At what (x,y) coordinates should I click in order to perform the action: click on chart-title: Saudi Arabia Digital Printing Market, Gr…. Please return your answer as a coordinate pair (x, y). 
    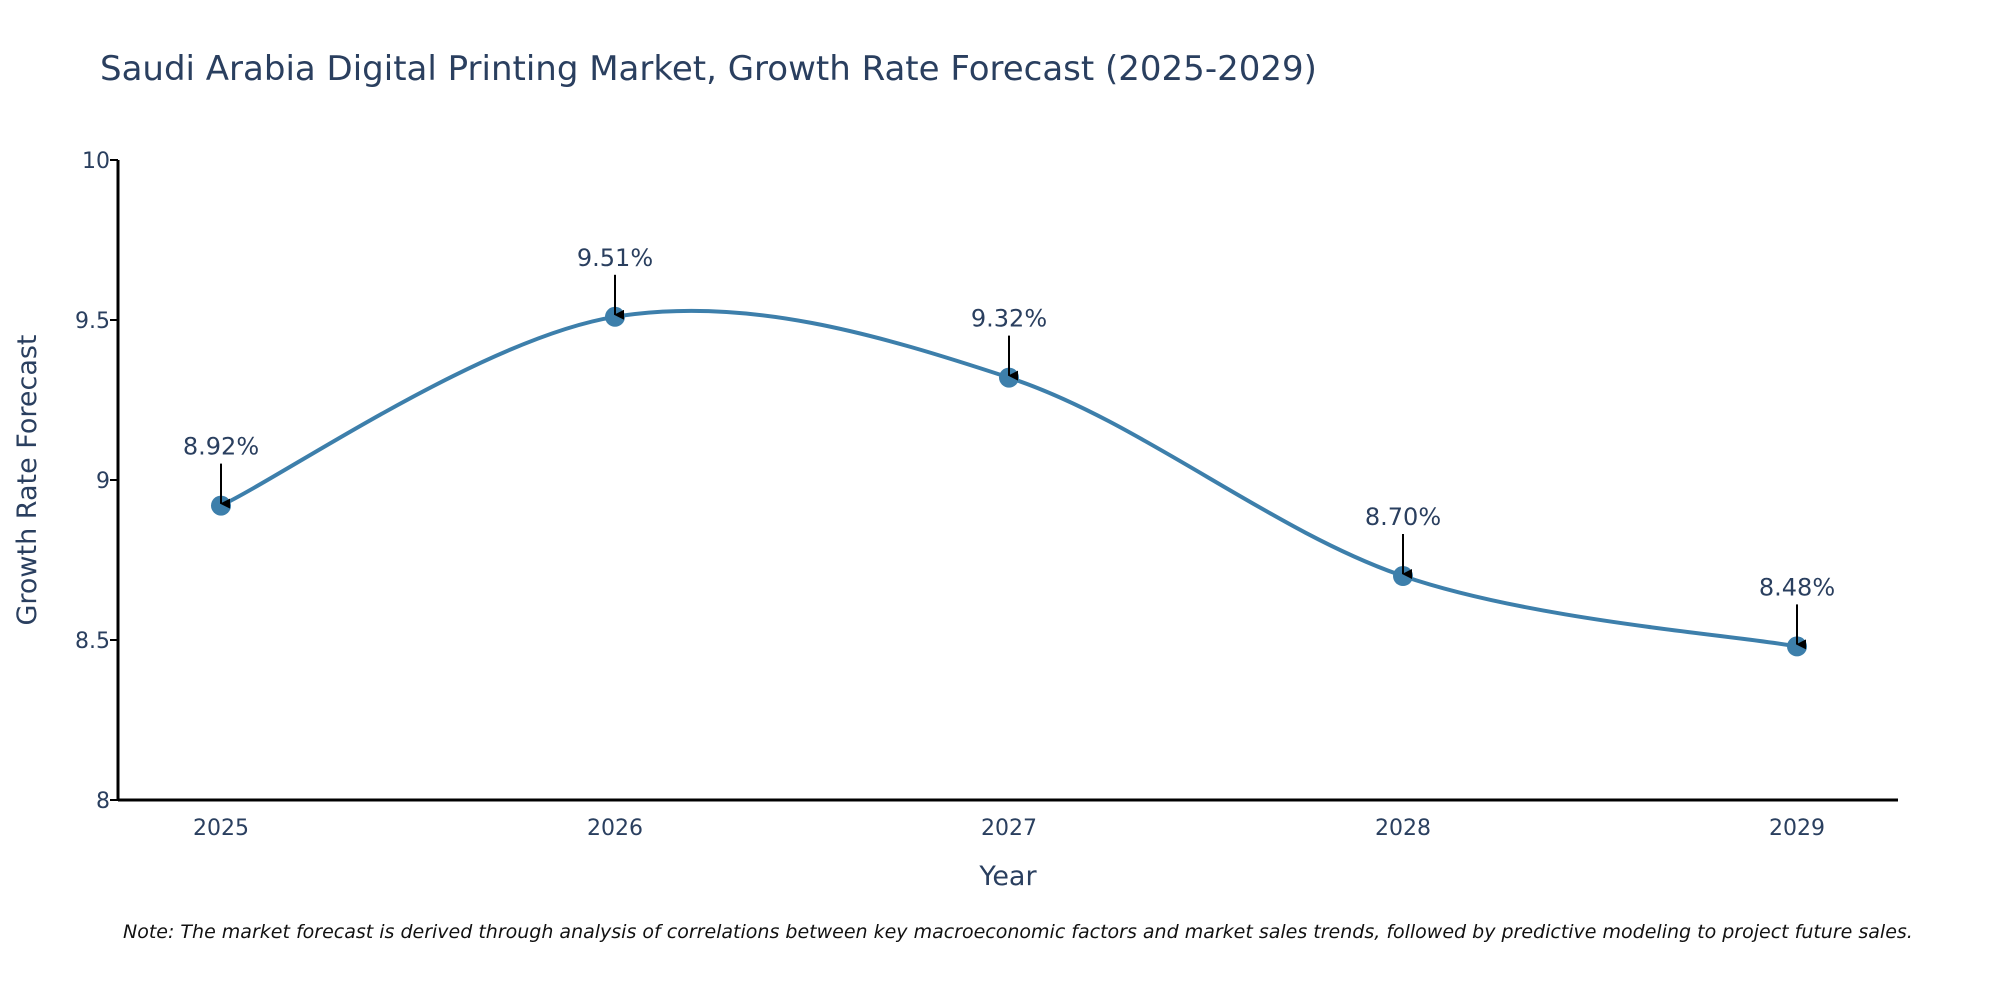
    Looking at the image, I should click on (708, 69).